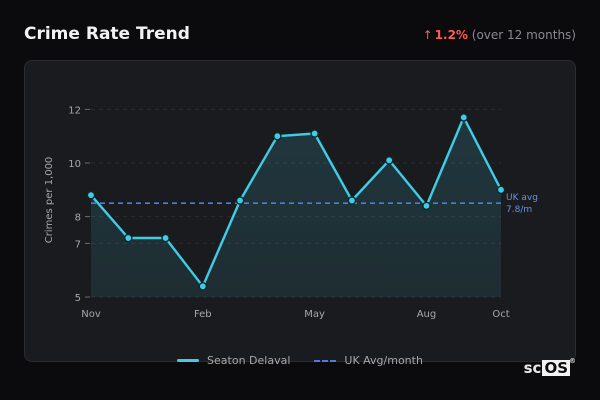 Image resolution: width=600 pixels, height=400 pixels. What do you see at coordinates (78, 218) in the screenshot?
I see `y-tick-label: 8` at bounding box center [78, 218].